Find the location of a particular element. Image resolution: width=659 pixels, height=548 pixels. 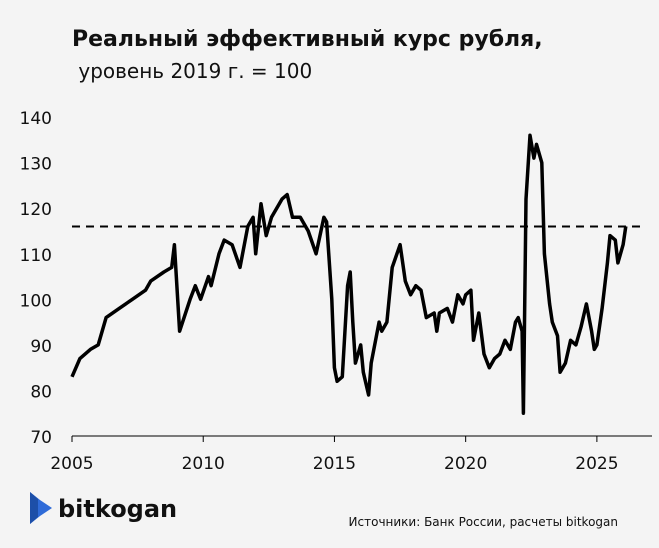

logo is located at coordinates (41, 508).